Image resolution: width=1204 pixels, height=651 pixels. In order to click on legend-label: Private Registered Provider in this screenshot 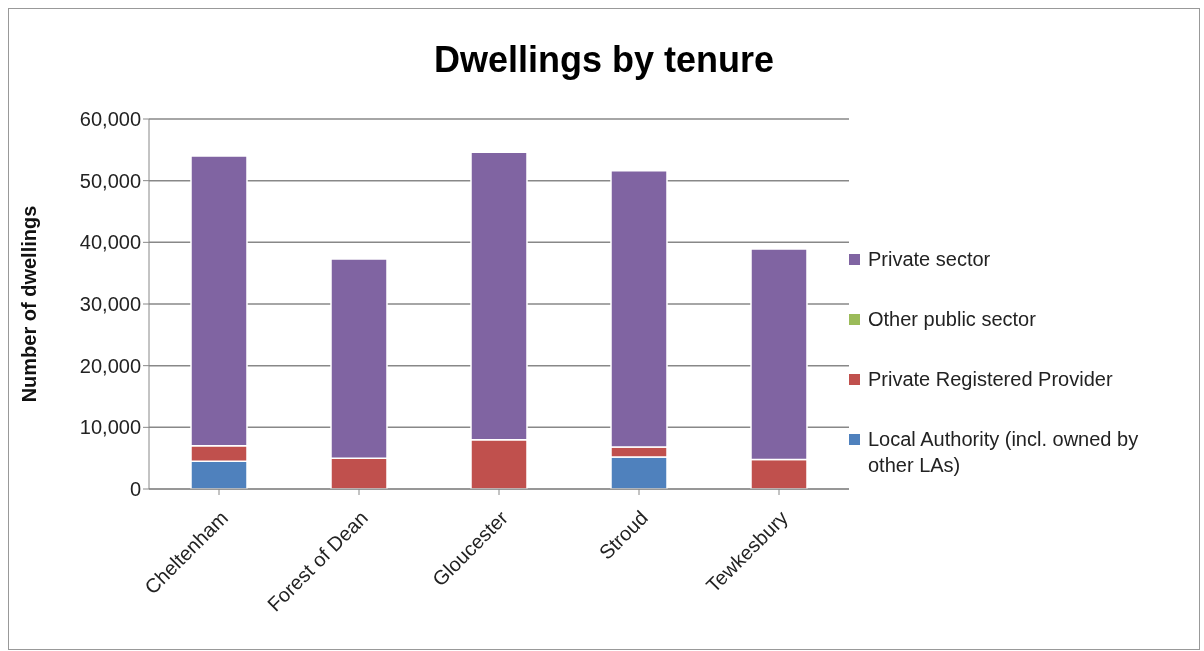, I will do `click(990, 379)`.